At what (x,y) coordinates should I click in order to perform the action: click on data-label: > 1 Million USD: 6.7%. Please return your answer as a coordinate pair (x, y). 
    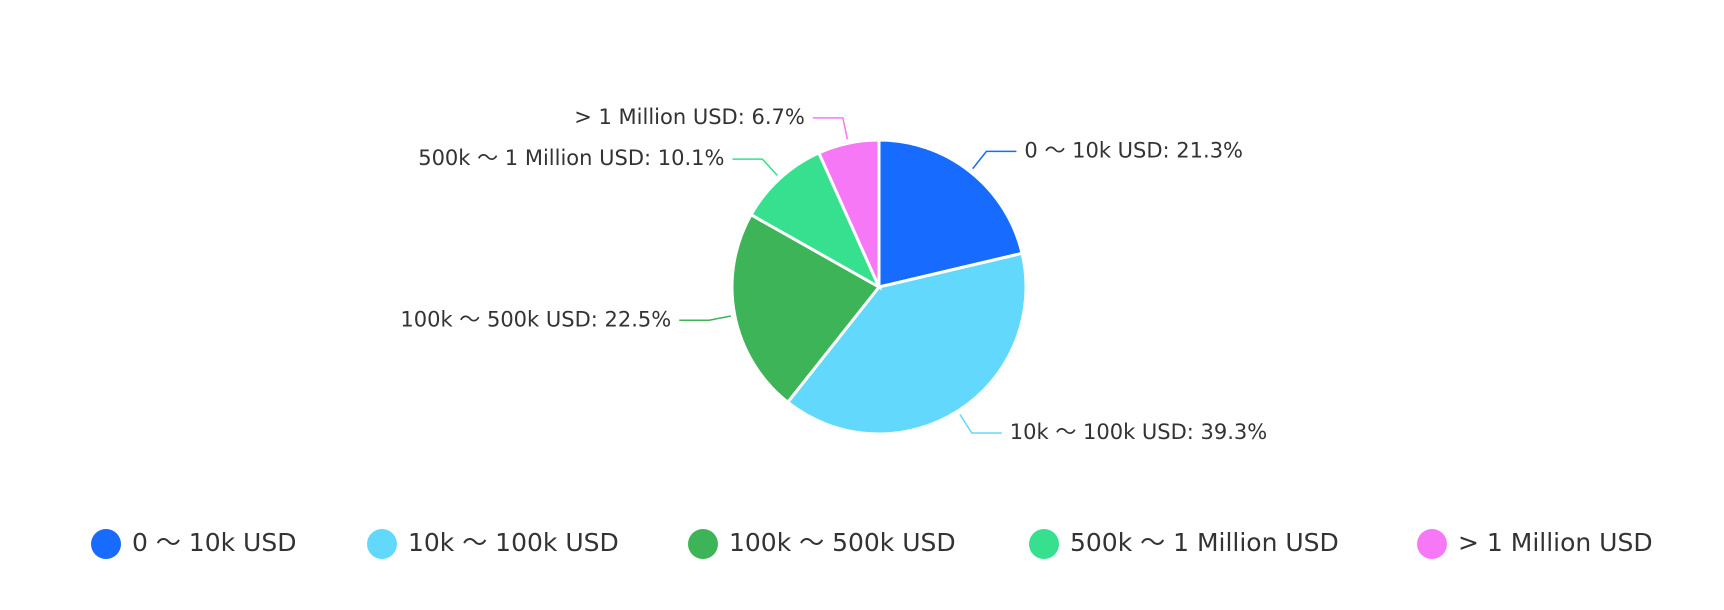
    Looking at the image, I should click on (689, 117).